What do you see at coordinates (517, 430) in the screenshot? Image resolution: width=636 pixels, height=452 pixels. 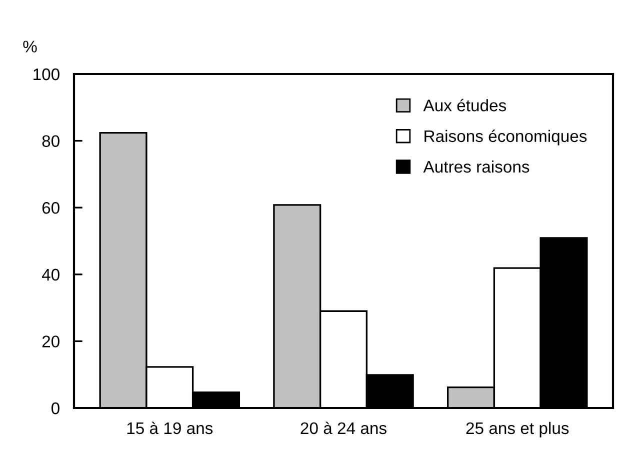 I see `x-tick-label: 25 ans et plus` at bounding box center [517, 430].